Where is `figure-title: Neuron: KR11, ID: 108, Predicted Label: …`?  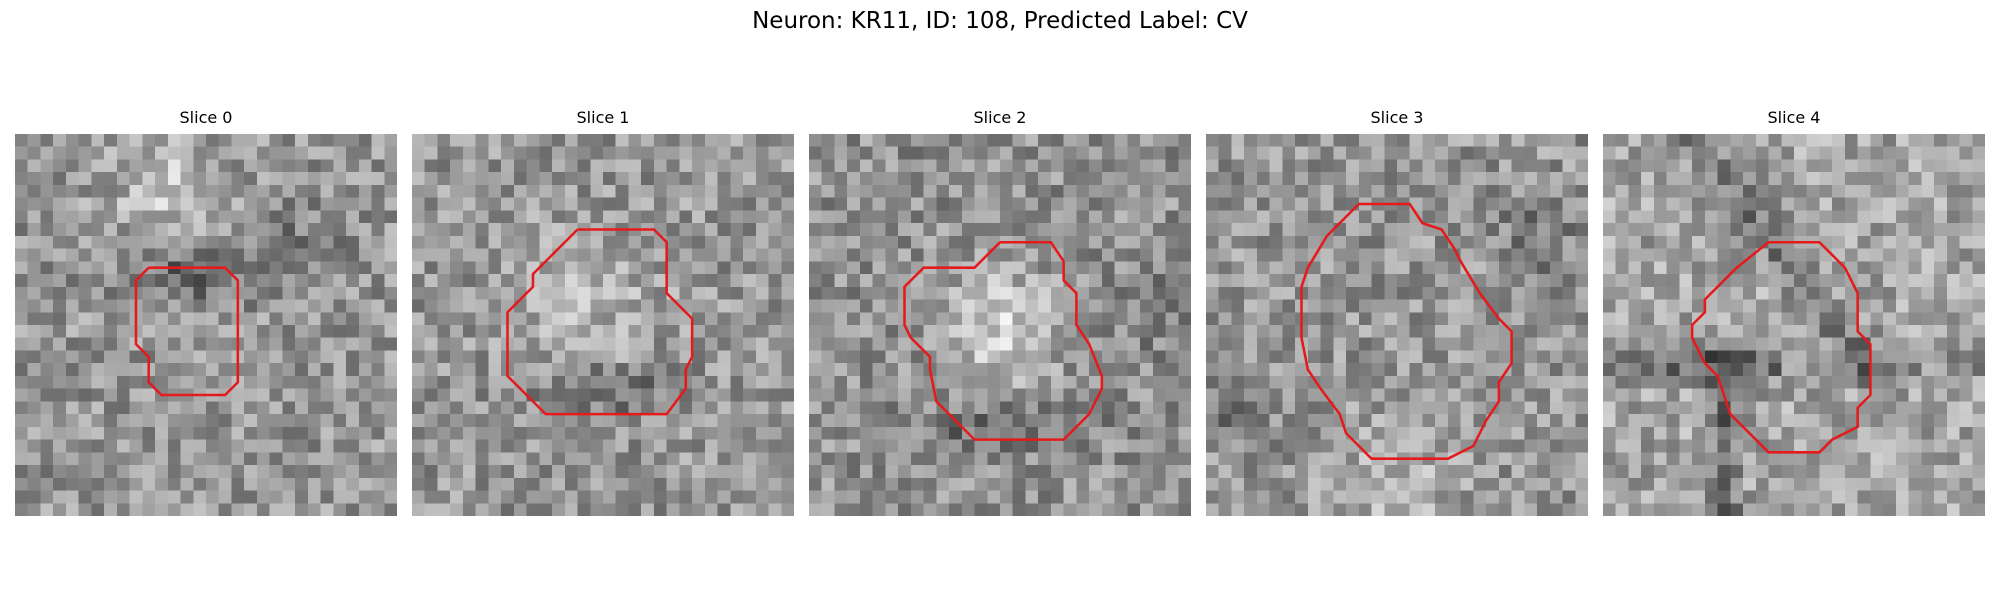
figure-title: Neuron: KR11, ID: 108, Predicted Label: … is located at coordinates (1000, 21).